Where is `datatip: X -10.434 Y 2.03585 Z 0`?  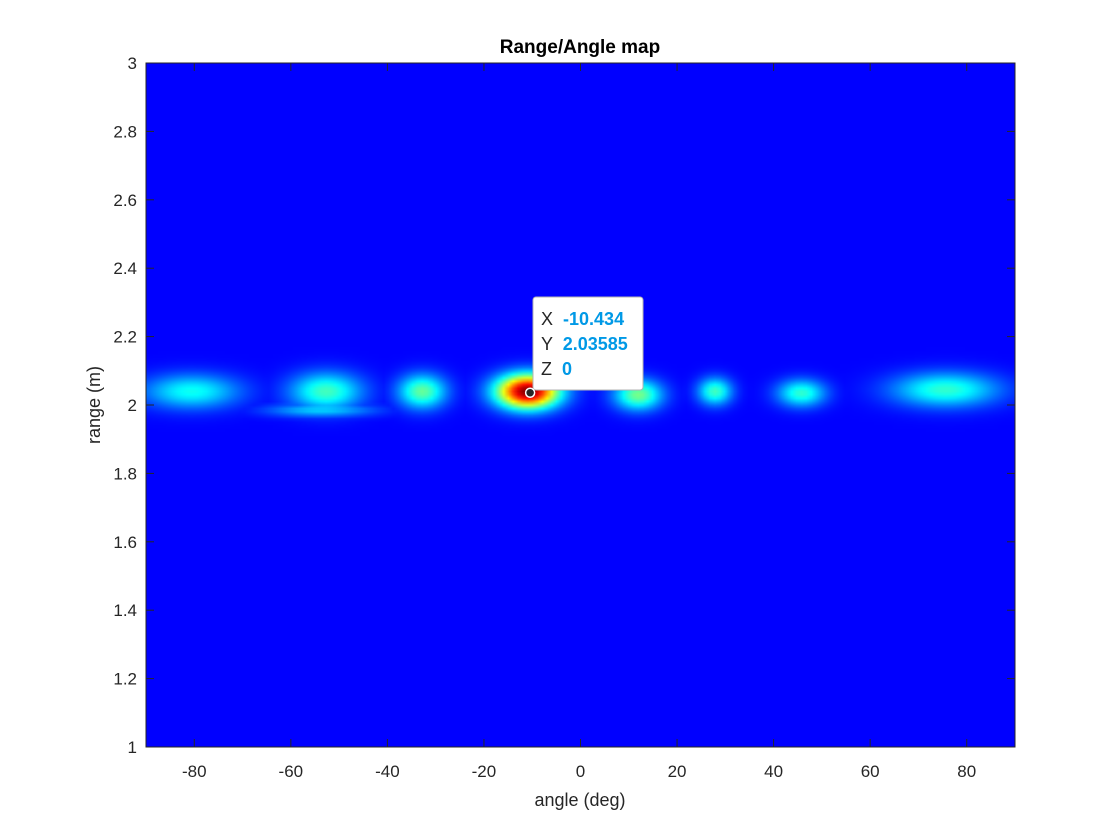
datatip: X -10.434 Y 2.03585 Z 0 is located at coordinates (584, 347).